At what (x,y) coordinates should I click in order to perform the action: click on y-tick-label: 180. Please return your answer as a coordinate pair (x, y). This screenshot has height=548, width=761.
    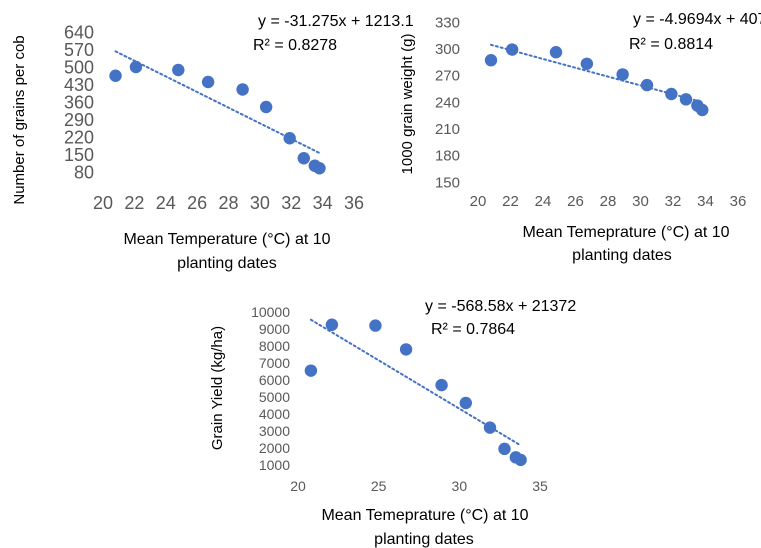
    Looking at the image, I should click on (447, 156).